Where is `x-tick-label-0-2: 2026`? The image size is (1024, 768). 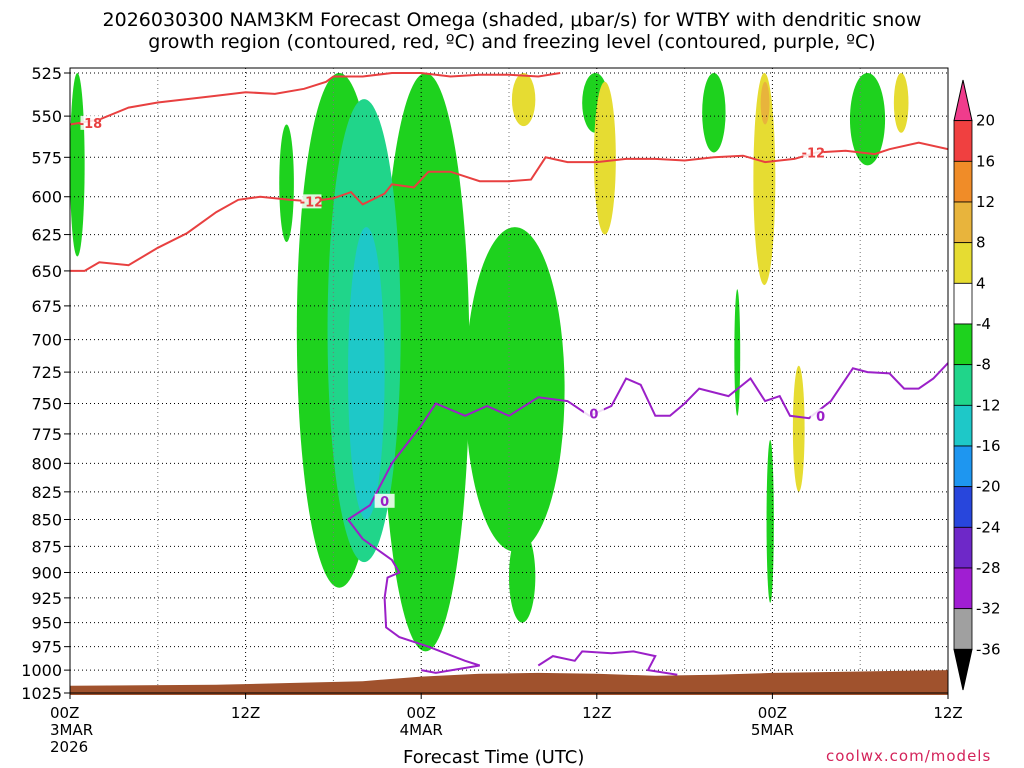 x-tick-label-0-2: 2026 is located at coordinates (69, 747).